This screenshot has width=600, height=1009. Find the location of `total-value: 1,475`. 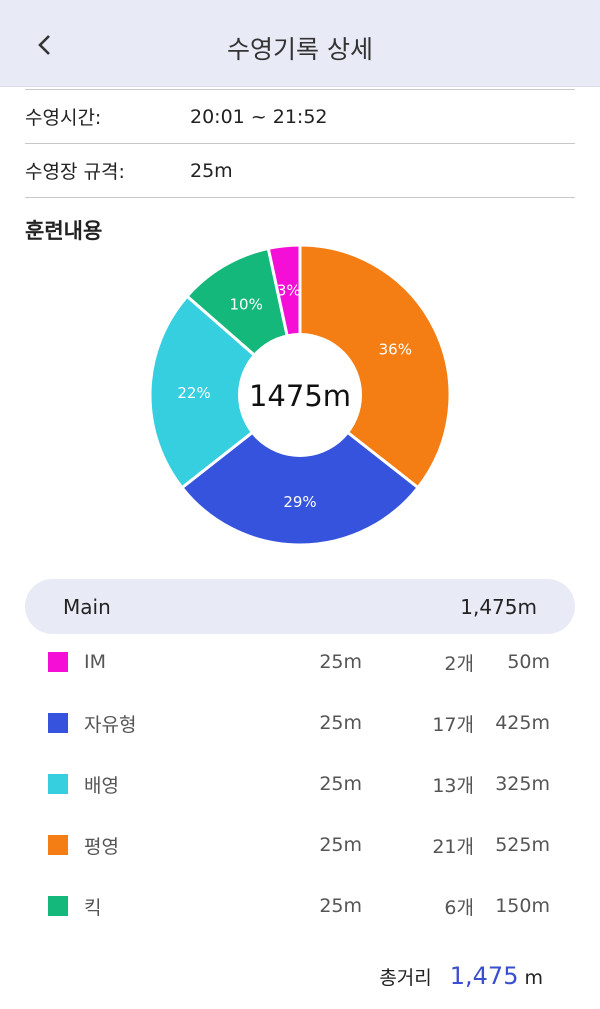

total-value: 1,475 is located at coordinates (484, 976).